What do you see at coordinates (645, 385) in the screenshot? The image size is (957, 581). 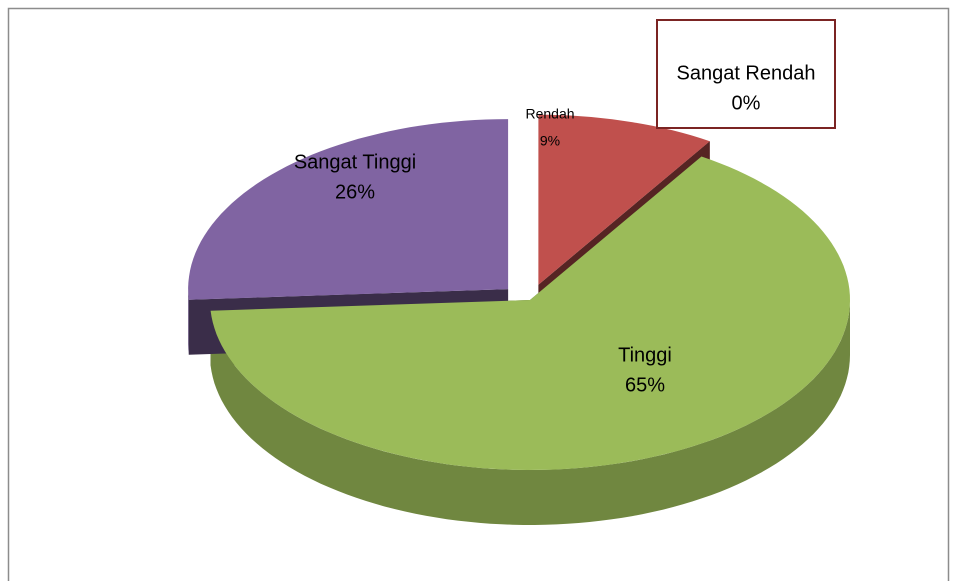 I see `value-label: 65%` at bounding box center [645, 385].